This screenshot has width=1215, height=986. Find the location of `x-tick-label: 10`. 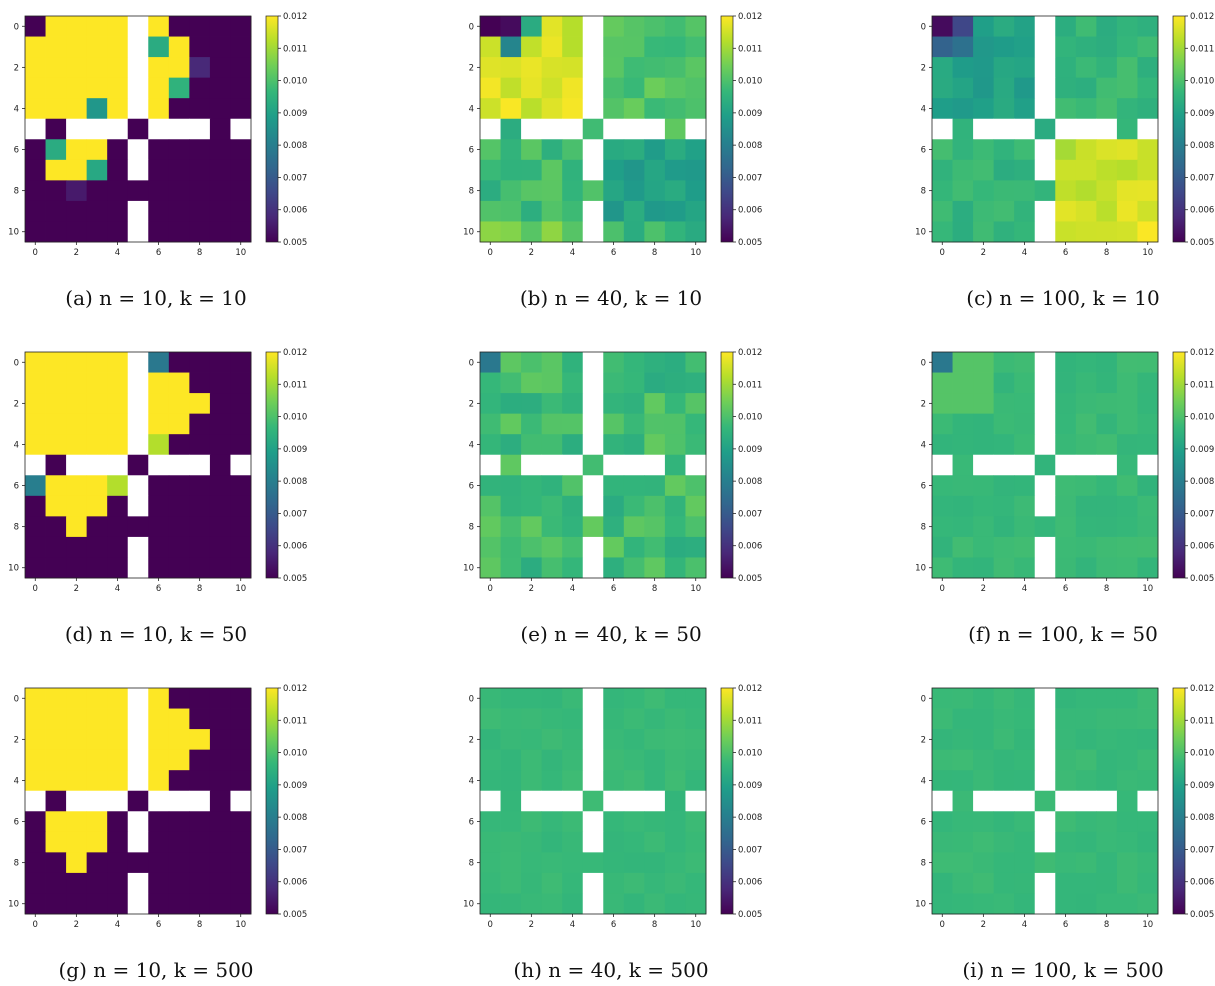

x-tick-label: 10 is located at coordinates (240, 925).